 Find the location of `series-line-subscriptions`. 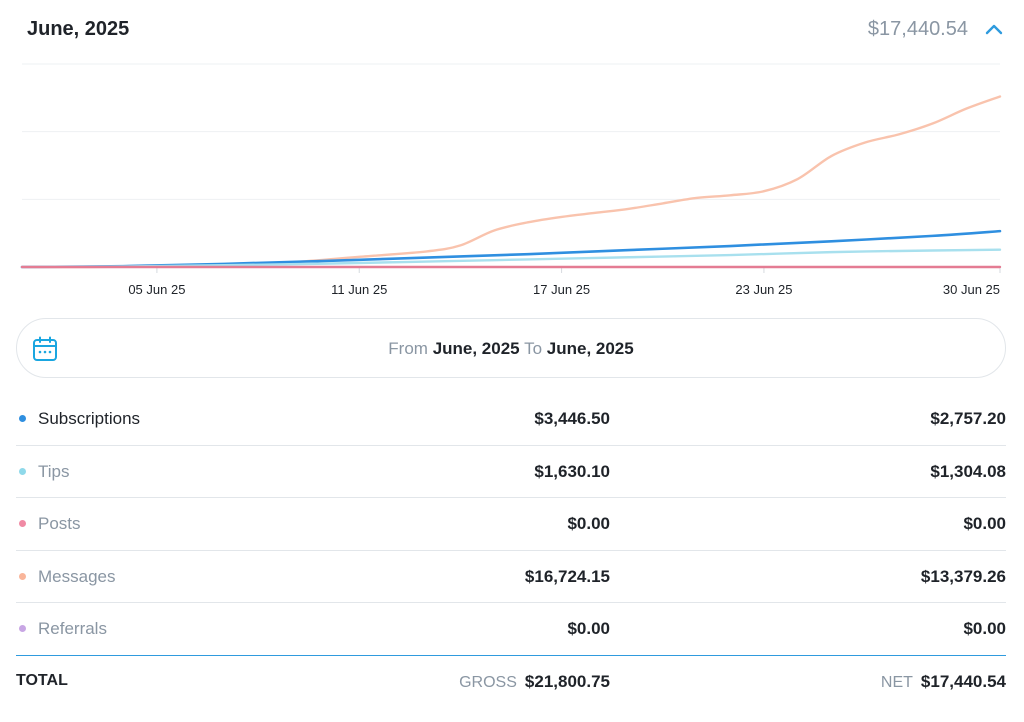

series-line-subscriptions is located at coordinates (511, 249).